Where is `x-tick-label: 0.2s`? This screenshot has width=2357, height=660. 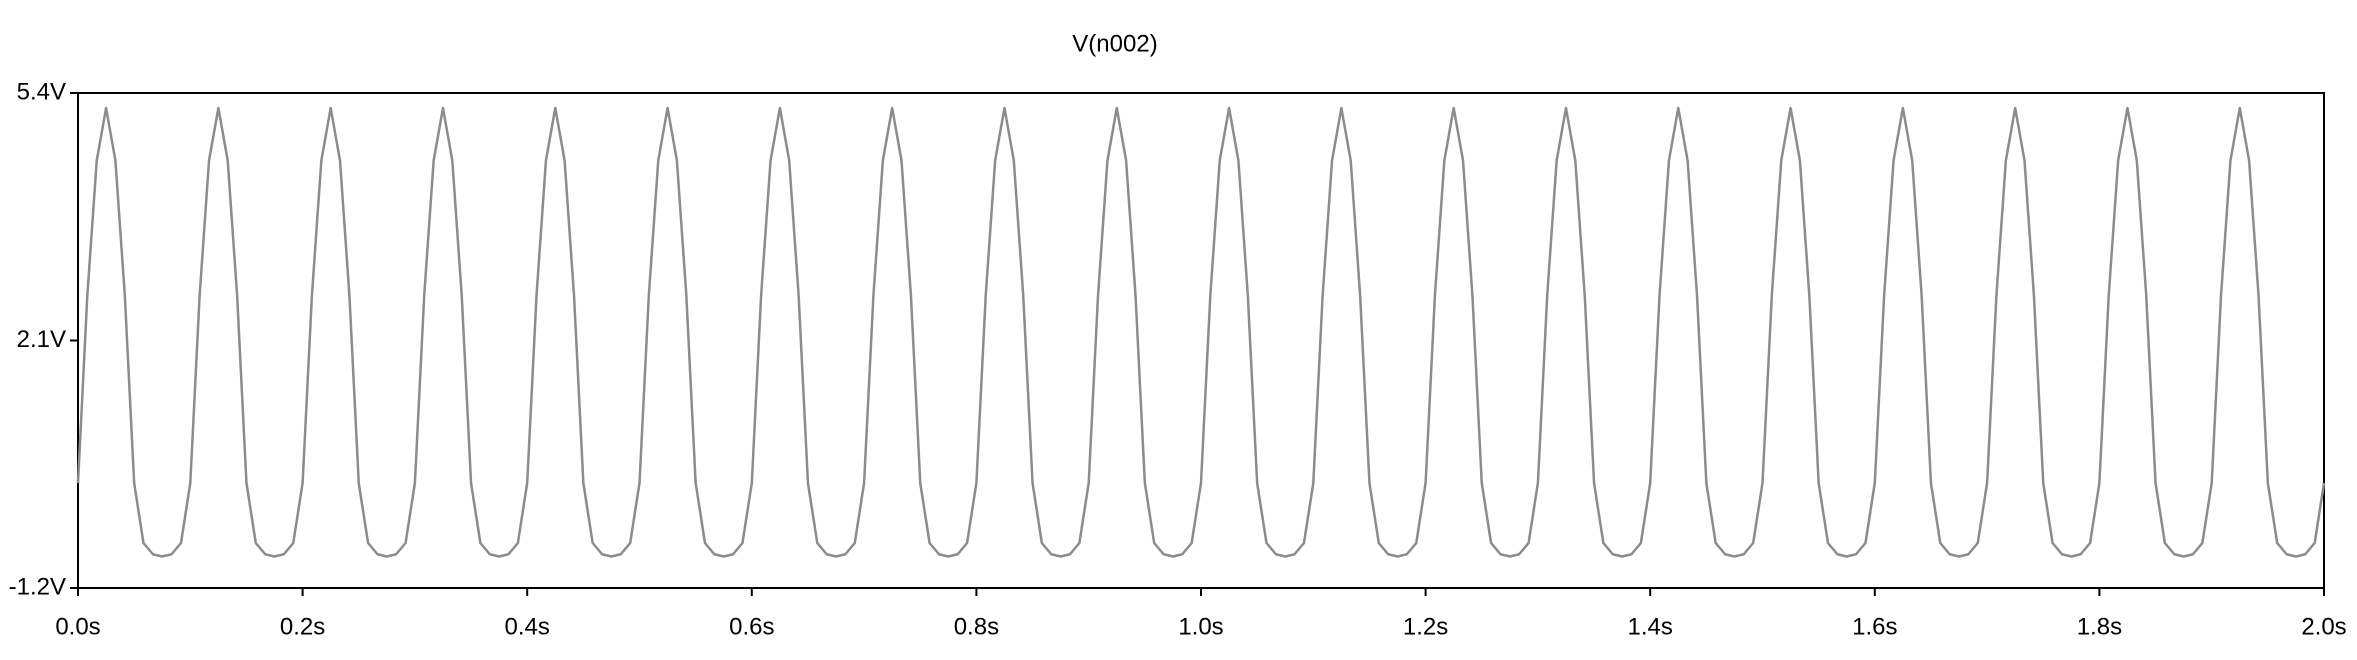
x-tick-label: 0.2s is located at coordinates (302, 626).